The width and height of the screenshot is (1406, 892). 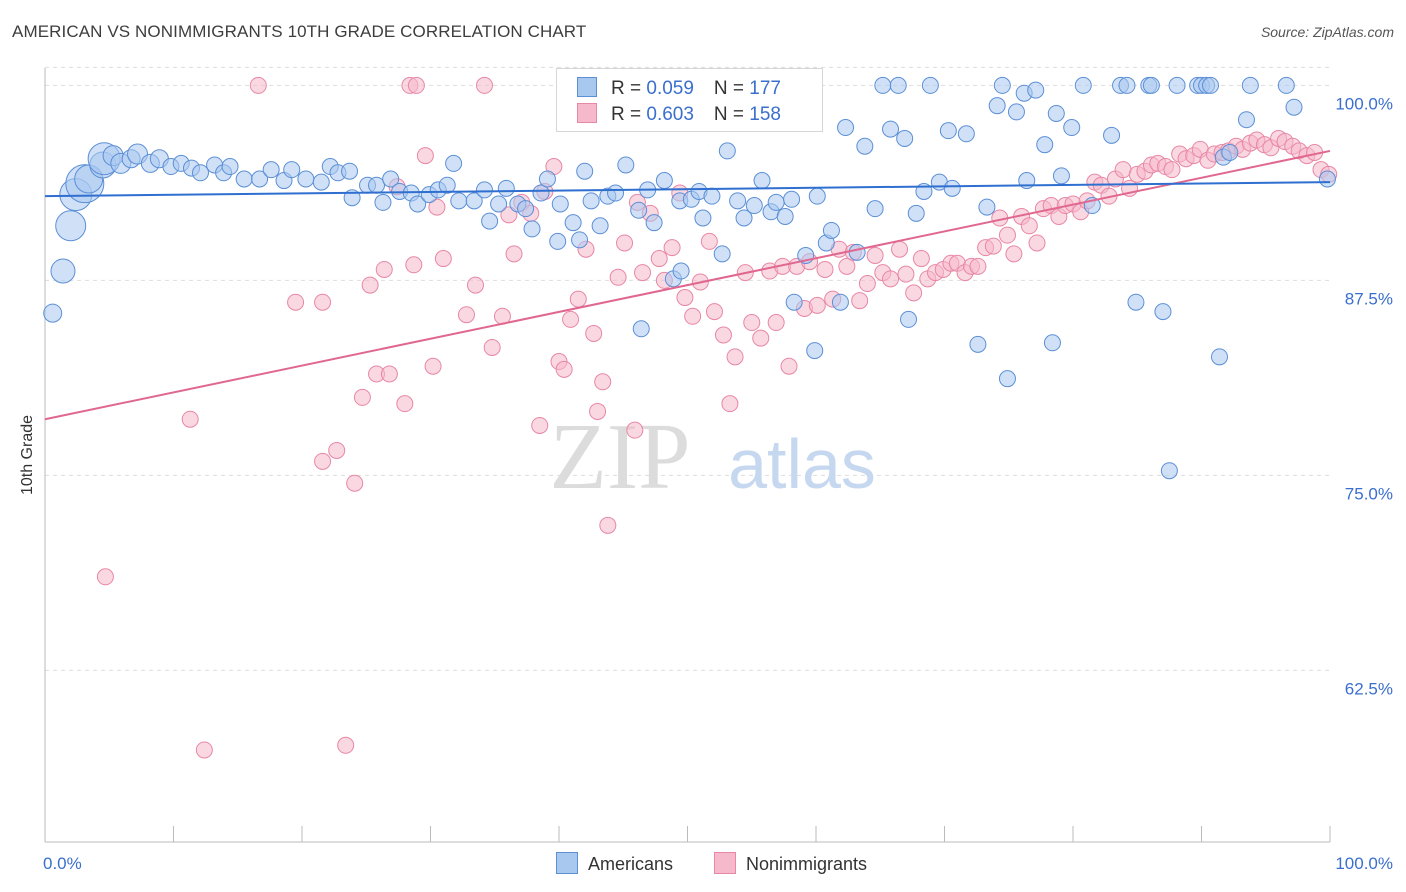 I want to click on americans-legend-swatch, so click(x=567, y=863).